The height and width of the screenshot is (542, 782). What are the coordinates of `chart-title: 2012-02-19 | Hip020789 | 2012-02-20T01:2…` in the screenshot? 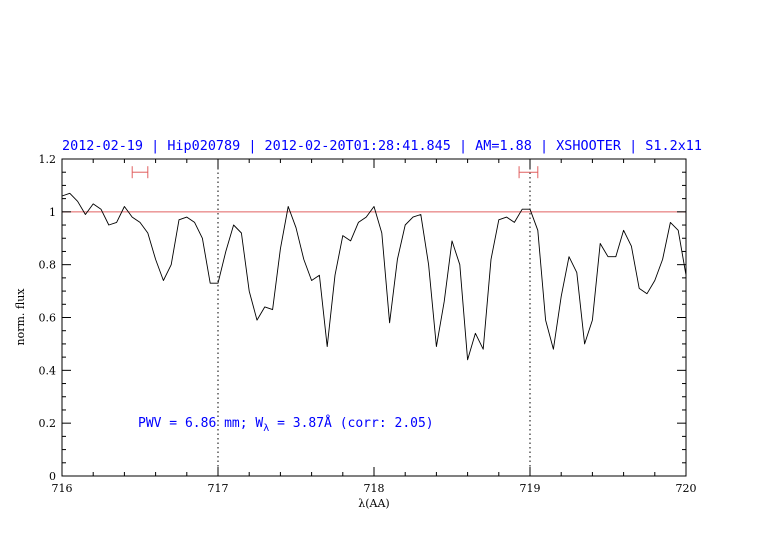 It's located at (382, 146).